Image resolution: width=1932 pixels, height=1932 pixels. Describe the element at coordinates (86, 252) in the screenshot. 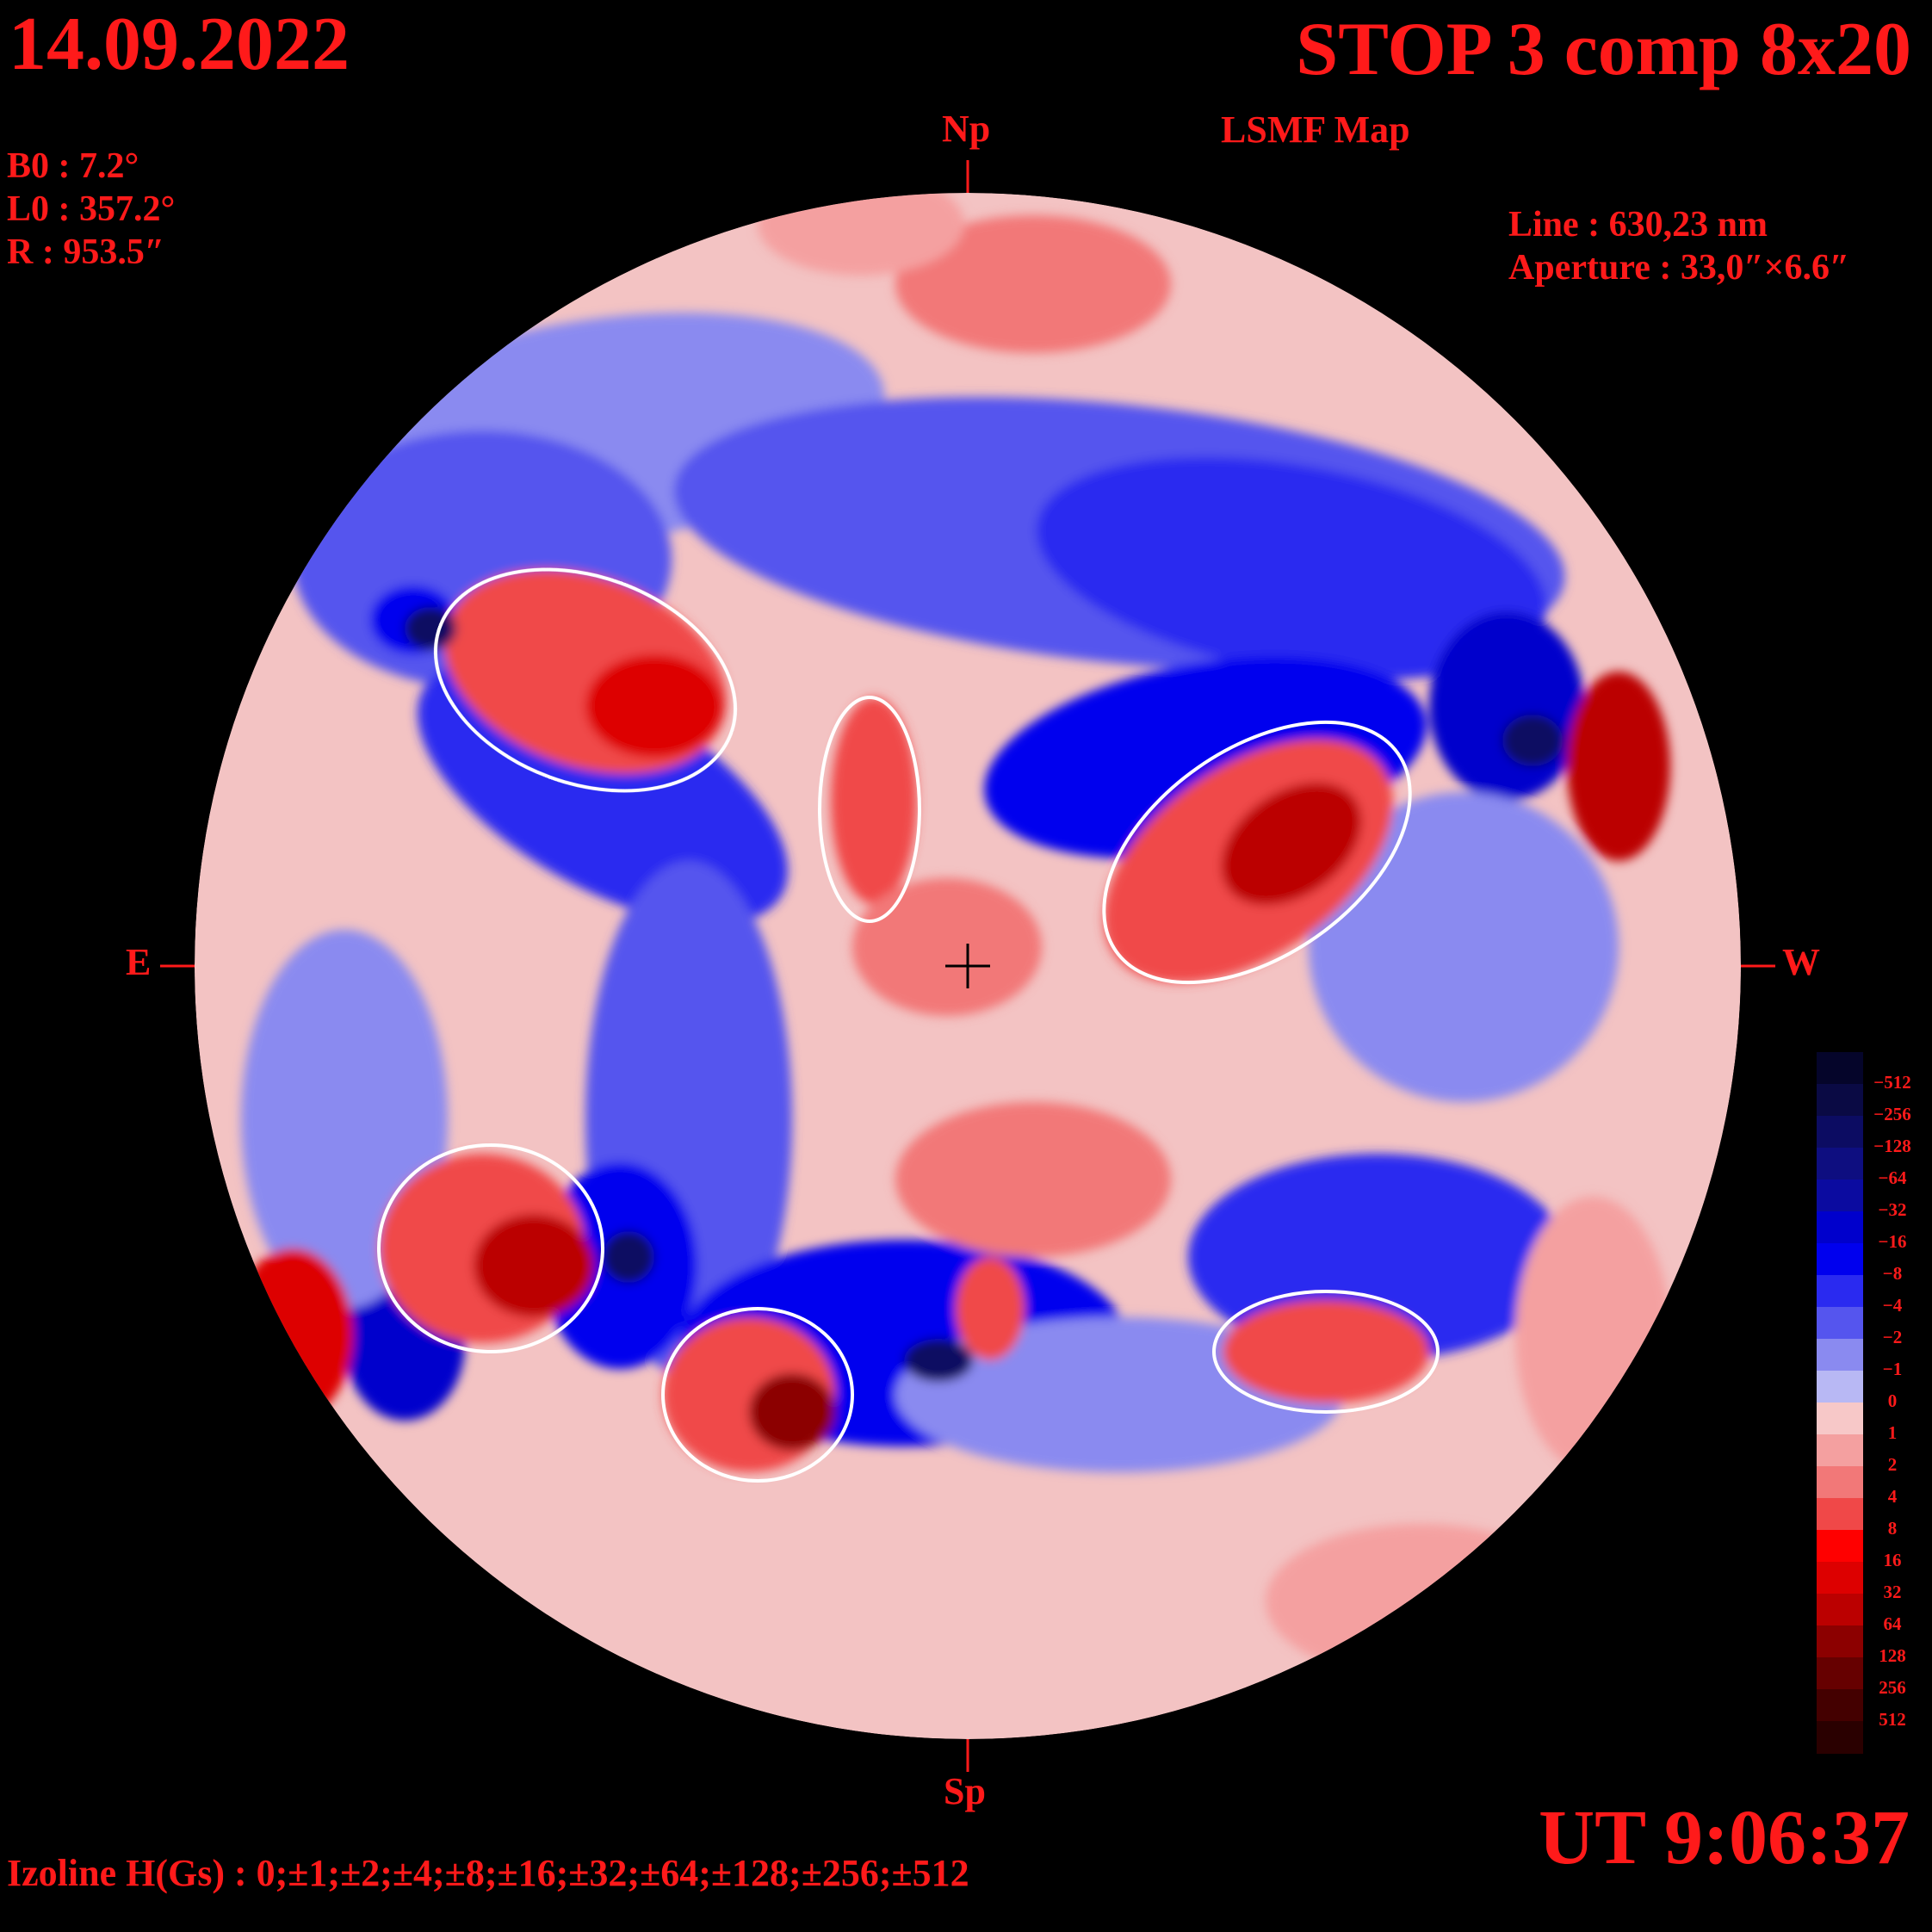

I see `radius-value: R : 953.5″` at that location.